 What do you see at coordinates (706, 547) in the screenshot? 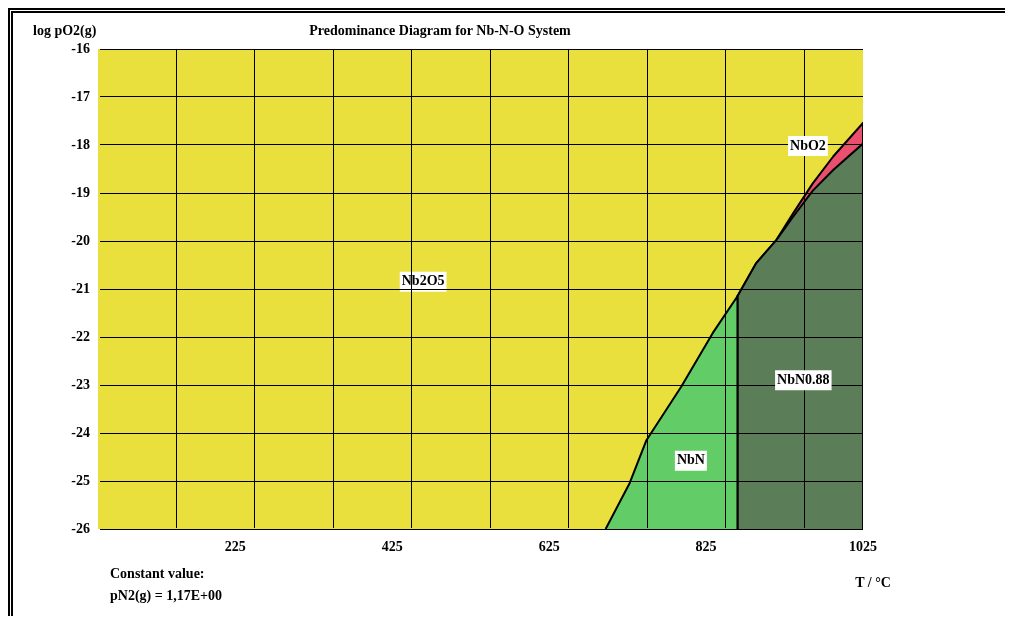
I see `x-tick-label: 825` at bounding box center [706, 547].